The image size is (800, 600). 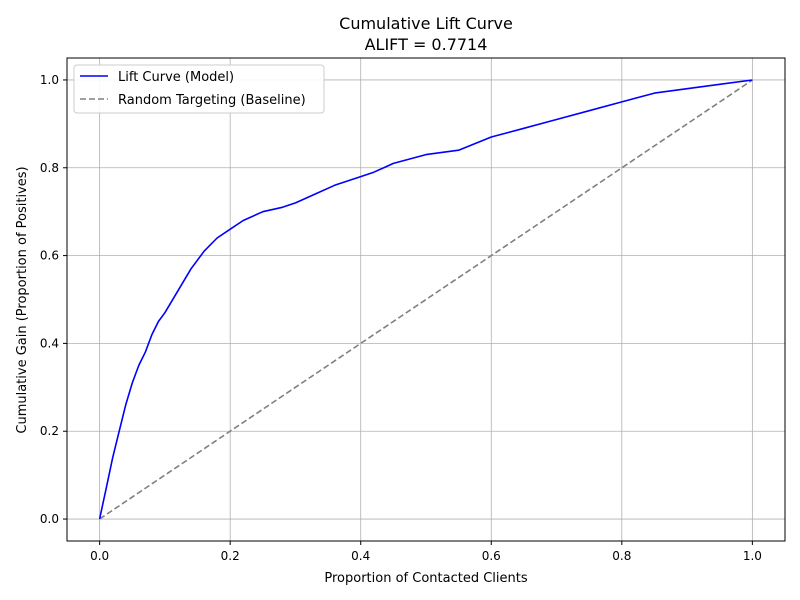 What do you see at coordinates (49, 431) in the screenshot?
I see `y-tick-label: 0.2` at bounding box center [49, 431].